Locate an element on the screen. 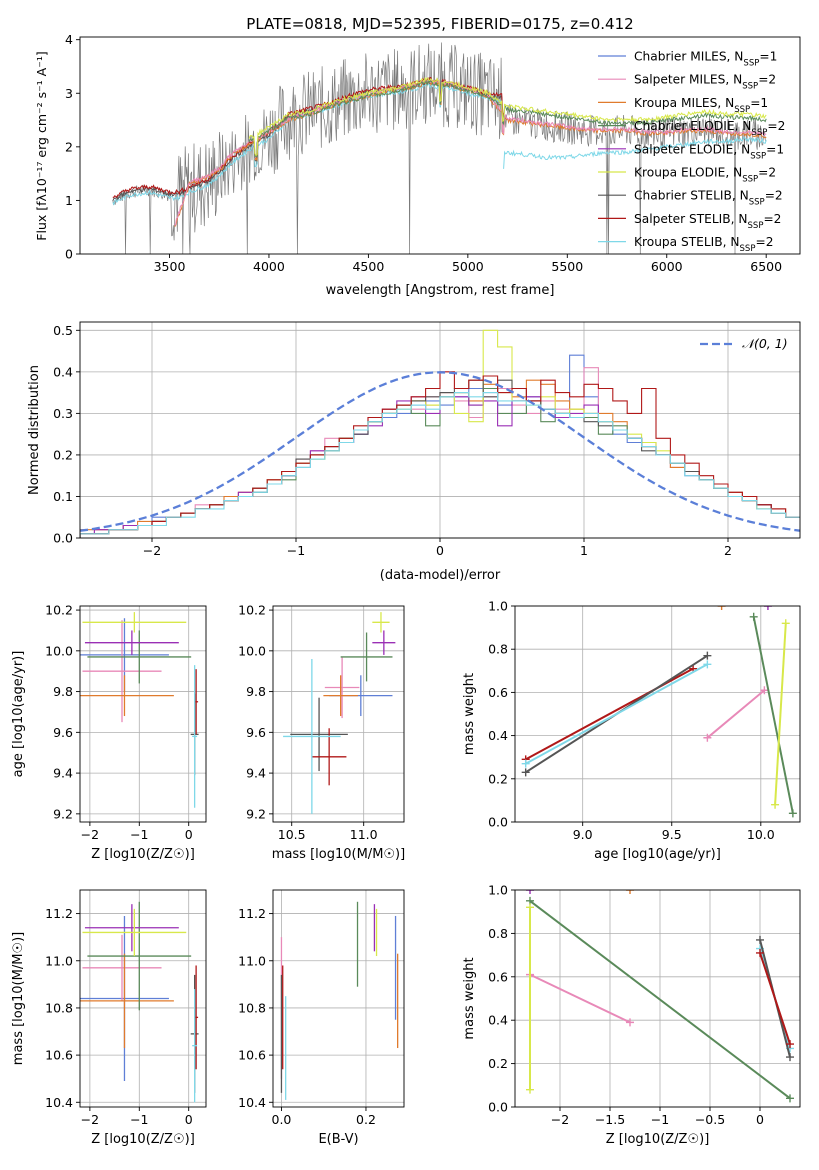 This screenshot has height=1170, width=819. weight-vs-age-data is located at coordinates (659, 712).